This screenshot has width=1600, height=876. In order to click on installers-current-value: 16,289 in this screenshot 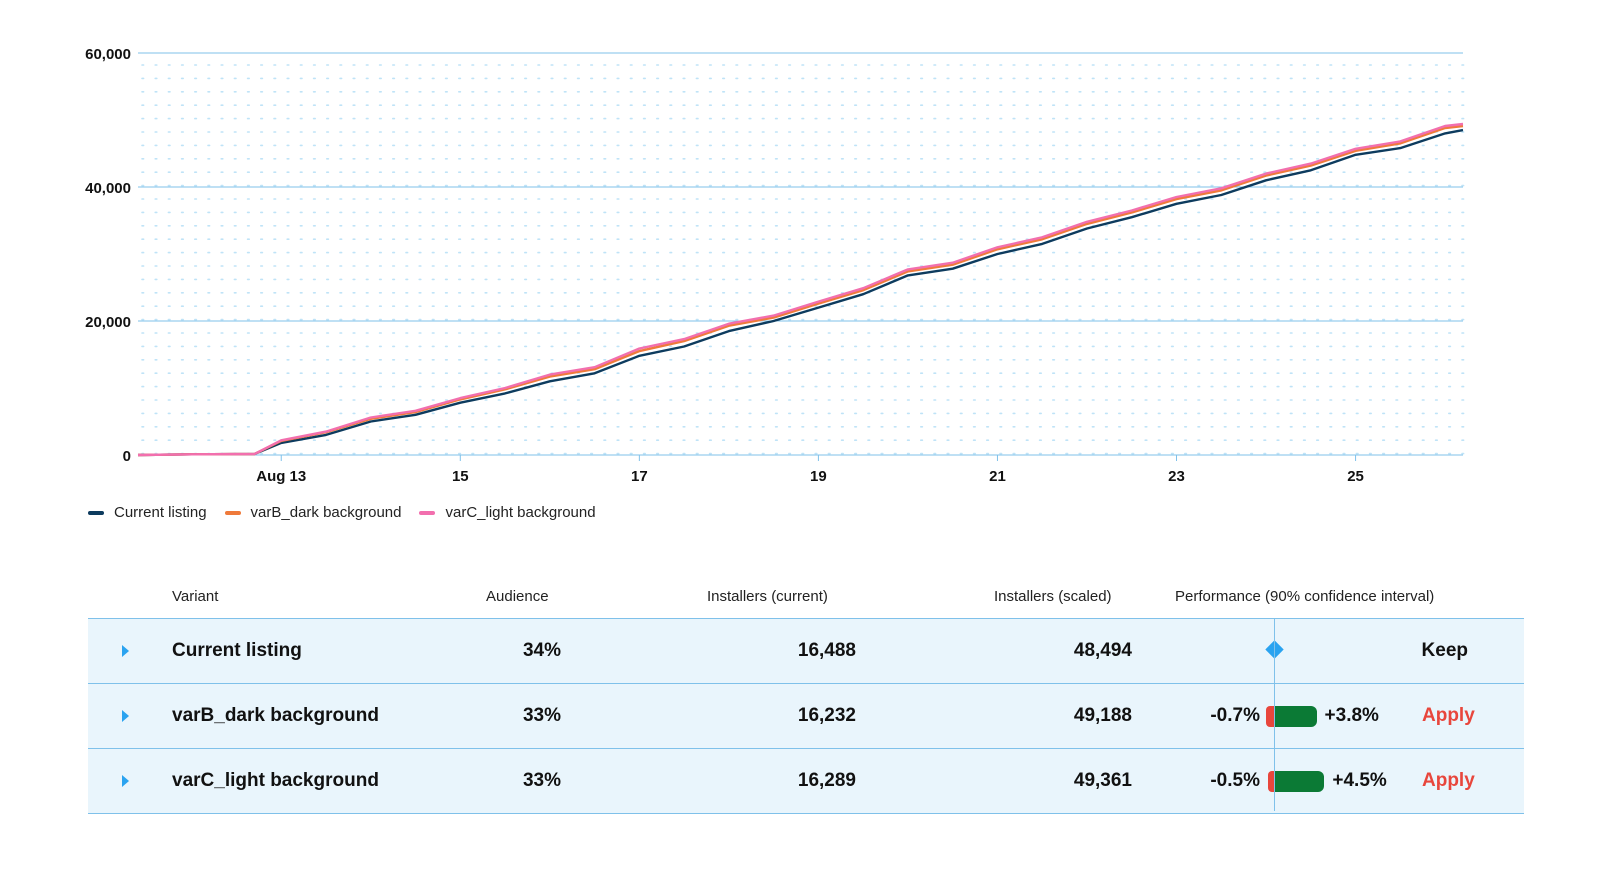, I will do `click(826, 780)`.